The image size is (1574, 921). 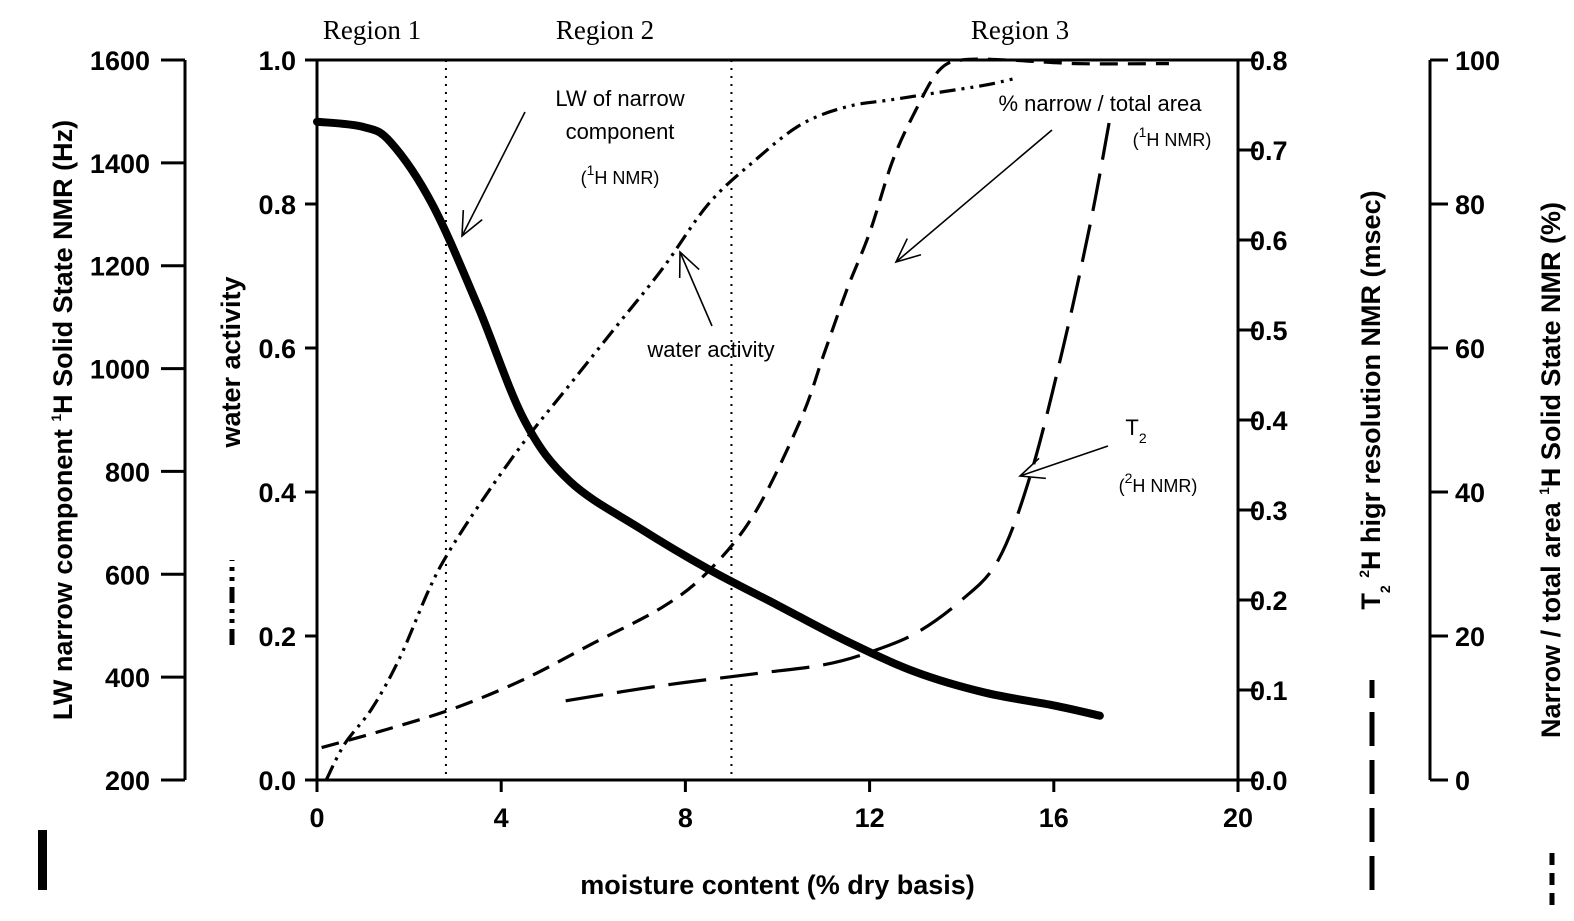 I want to click on area-tick-label: 80, so click(x=1470, y=205).